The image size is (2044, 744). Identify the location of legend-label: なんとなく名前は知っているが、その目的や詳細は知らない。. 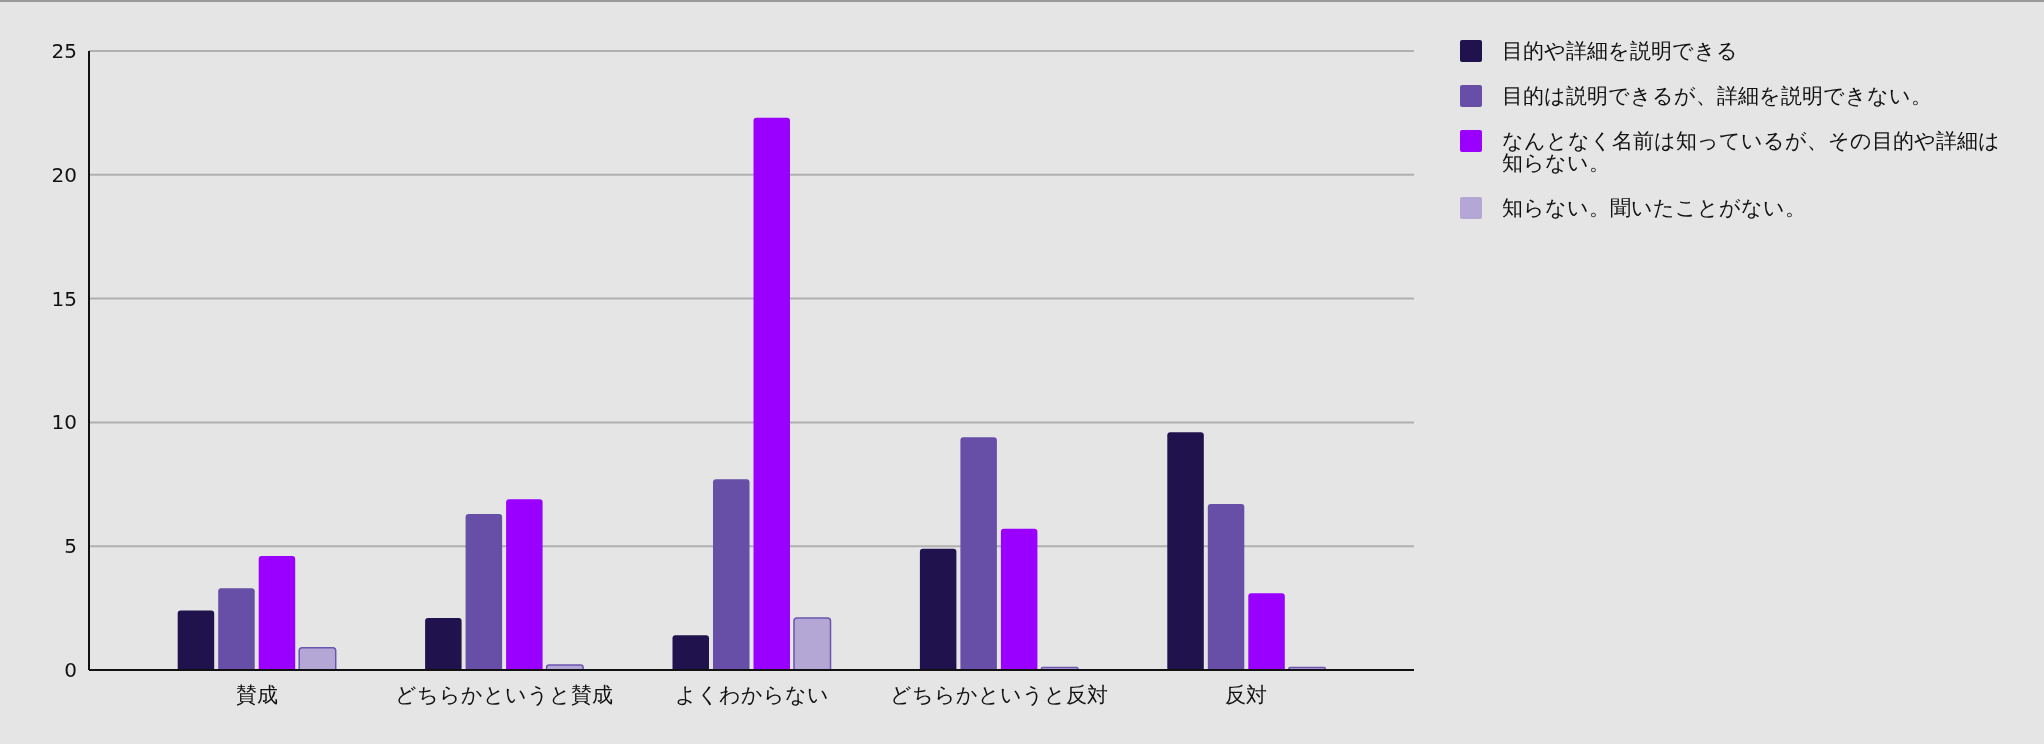
(1751, 152).